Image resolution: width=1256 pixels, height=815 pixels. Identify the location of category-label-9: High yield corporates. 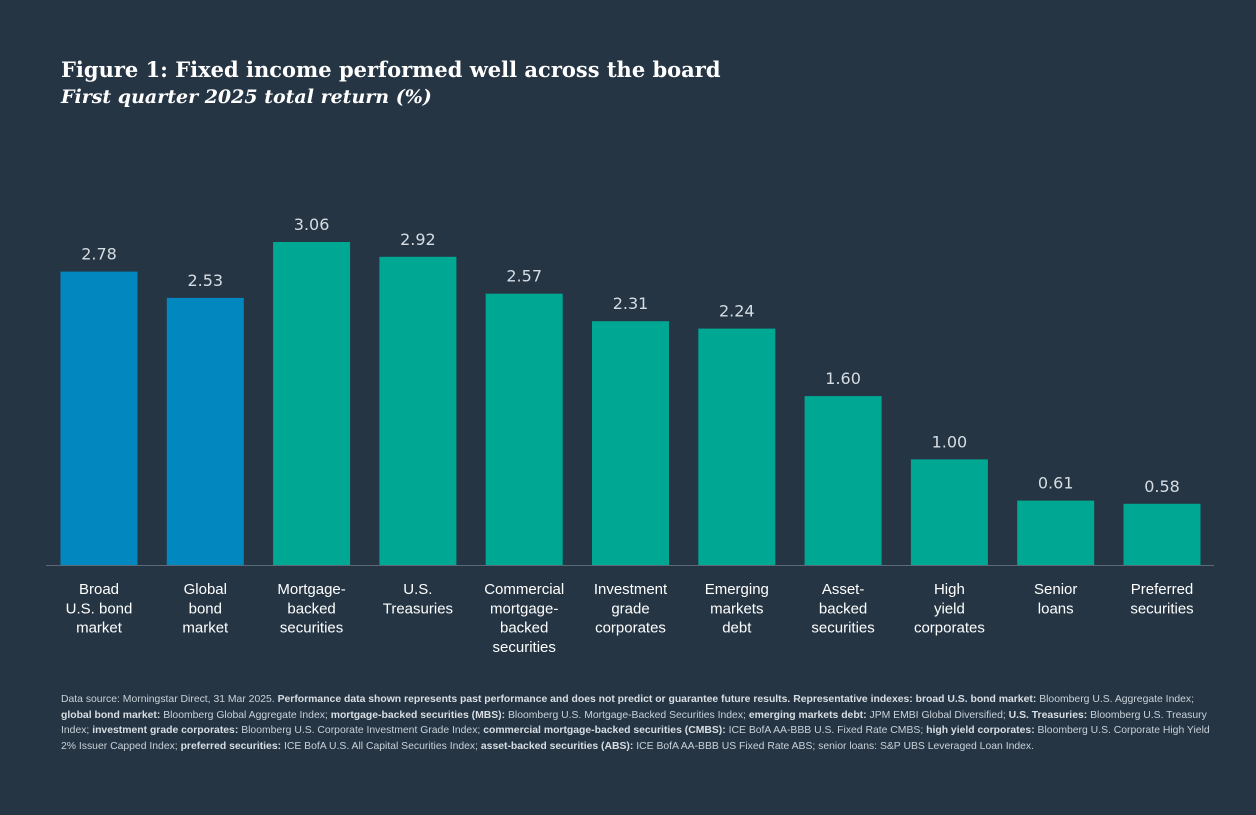
(949, 609).